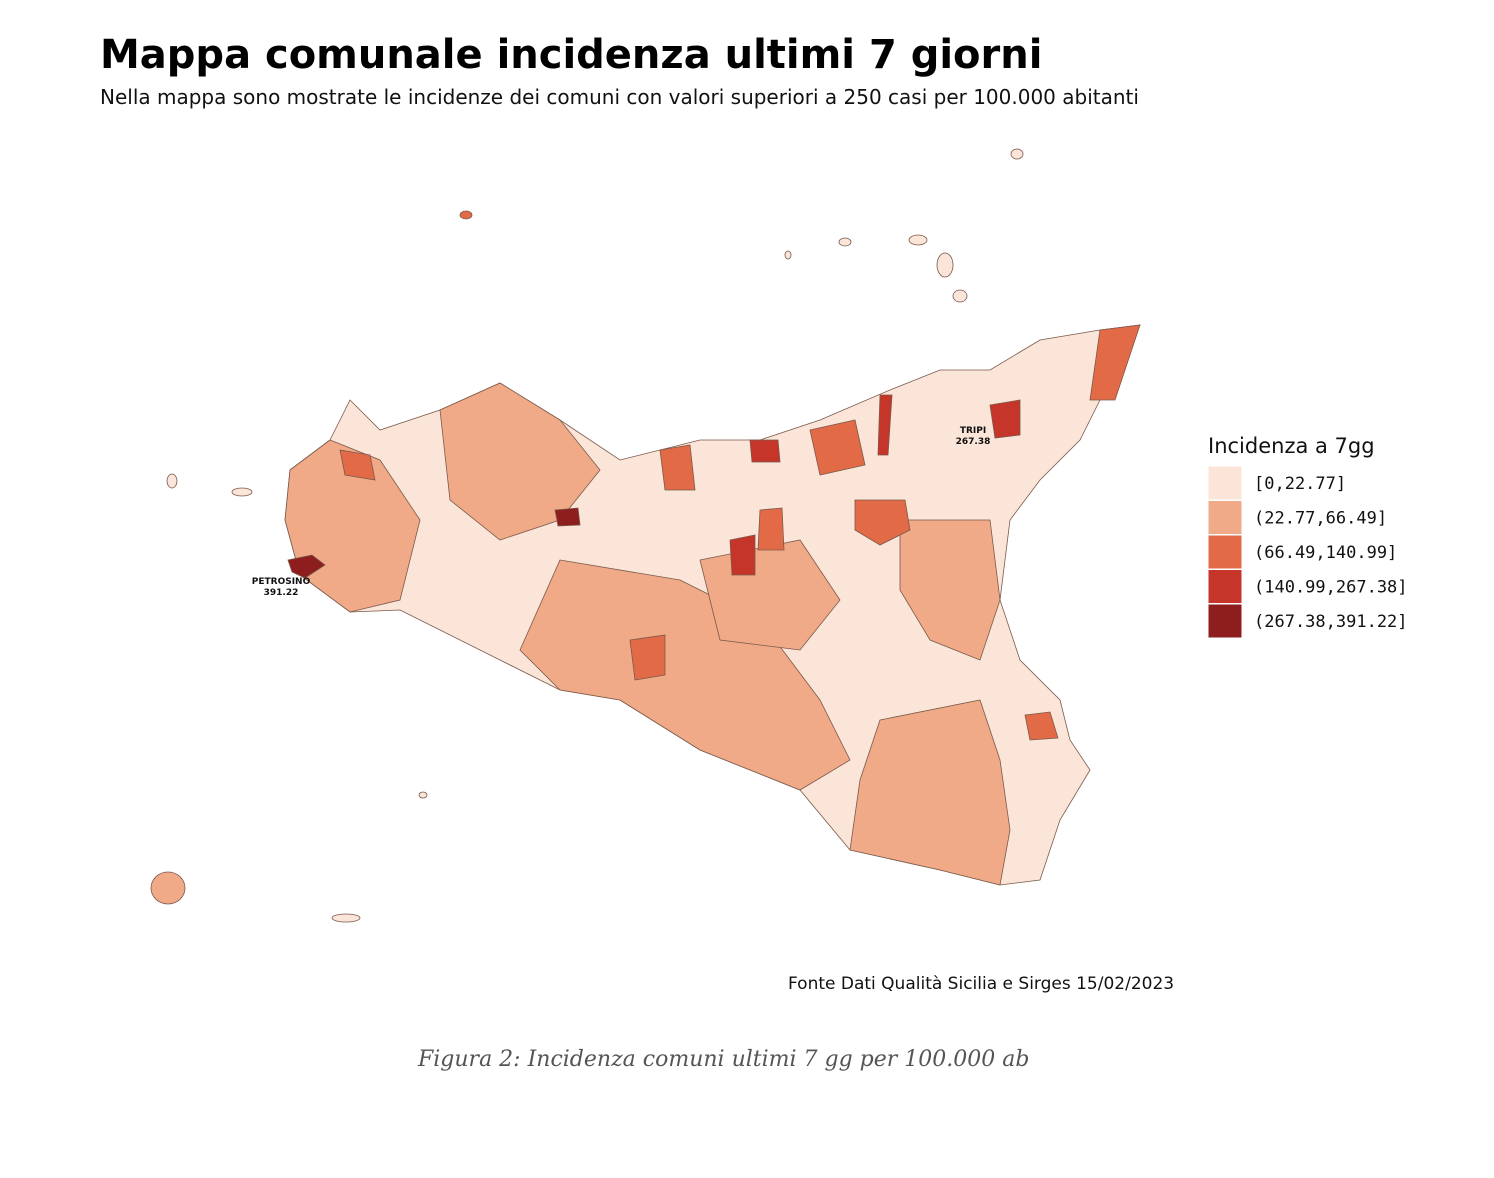 The image size is (1494, 1178). What do you see at coordinates (281, 593) in the screenshot?
I see `annotation-value: 391.22` at bounding box center [281, 593].